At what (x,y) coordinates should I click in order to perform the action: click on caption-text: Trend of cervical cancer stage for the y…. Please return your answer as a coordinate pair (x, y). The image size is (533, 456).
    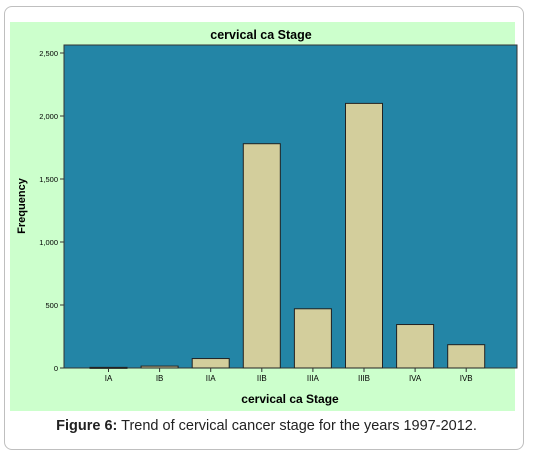
    Looking at the image, I should click on (297, 426).